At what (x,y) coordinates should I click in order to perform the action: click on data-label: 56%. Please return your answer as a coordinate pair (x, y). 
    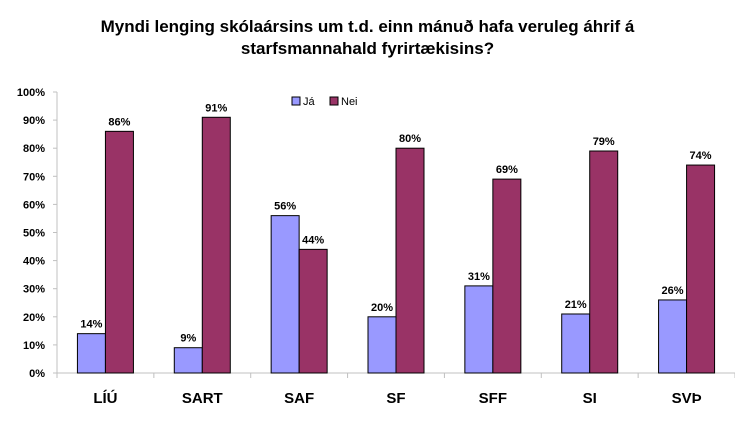
    Looking at the image, I should click on (285, 207).